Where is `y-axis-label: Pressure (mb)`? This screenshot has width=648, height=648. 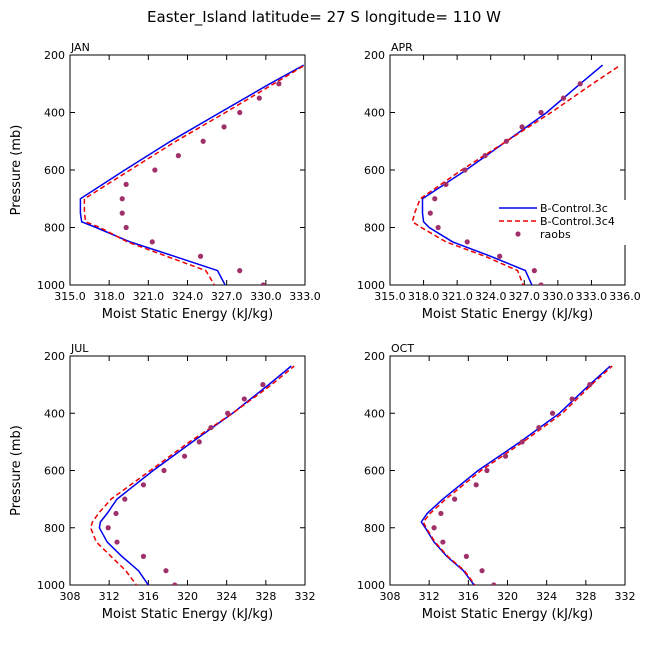
y-axis-label: Pressure (mb) is located at coordinates (16, 170).